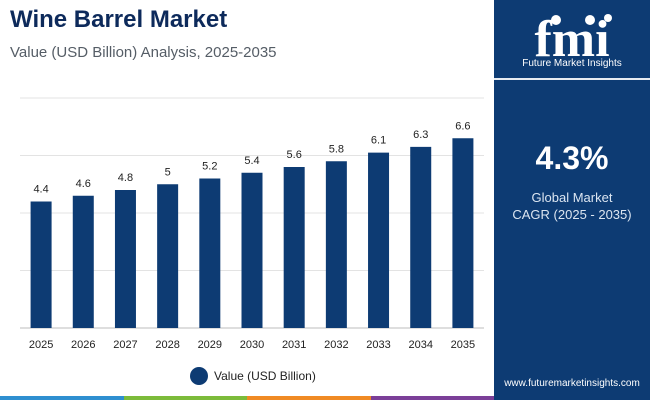 The width and height of the screenshot is (650, 400). What do you see at coordinates (462, 126) in the screenshot?
I see `data-label-2035: 6.6` at bounding box center [462, 126].